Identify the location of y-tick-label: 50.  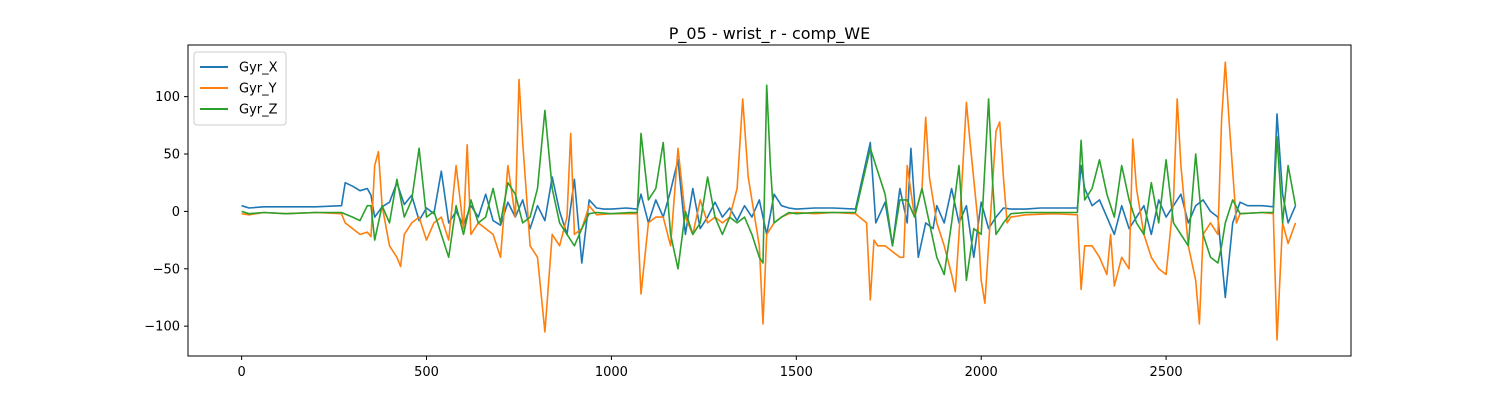
(171, 155).